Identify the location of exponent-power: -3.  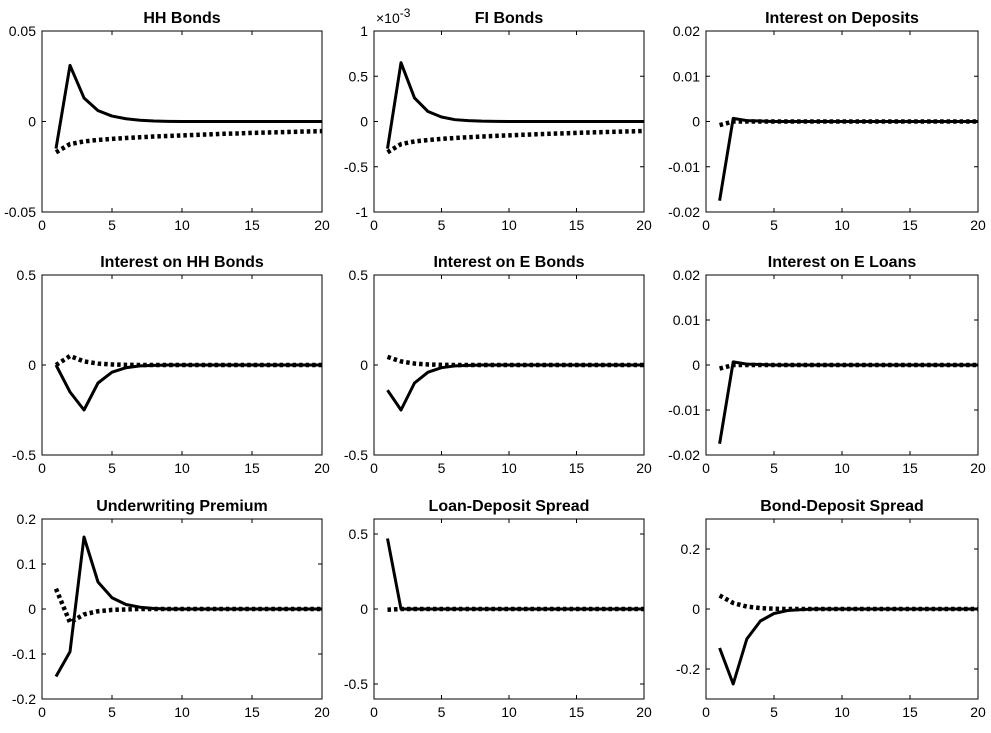
(405, 13).